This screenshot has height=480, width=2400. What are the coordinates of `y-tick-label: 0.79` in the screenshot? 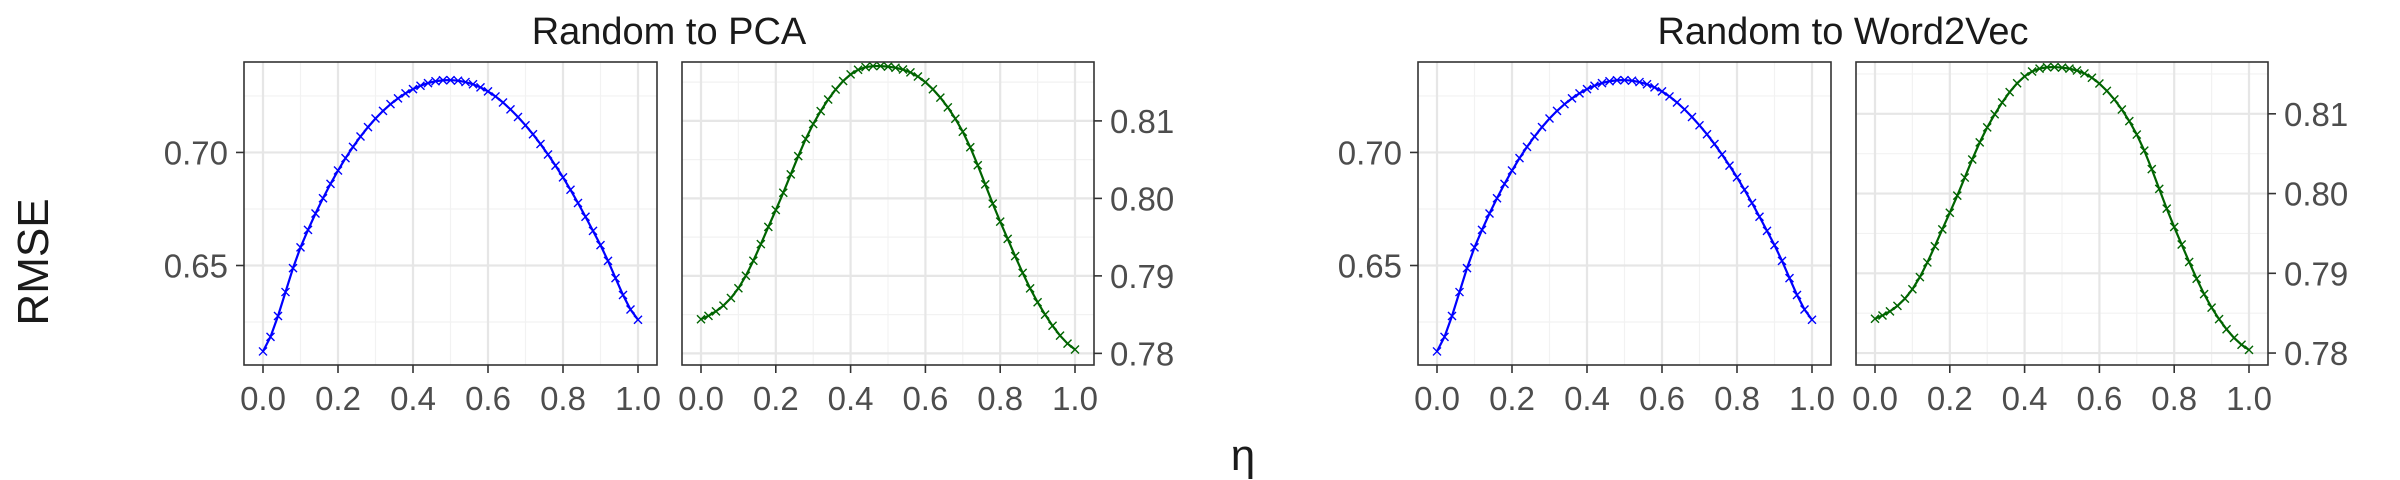 It's located at (2316, 273).